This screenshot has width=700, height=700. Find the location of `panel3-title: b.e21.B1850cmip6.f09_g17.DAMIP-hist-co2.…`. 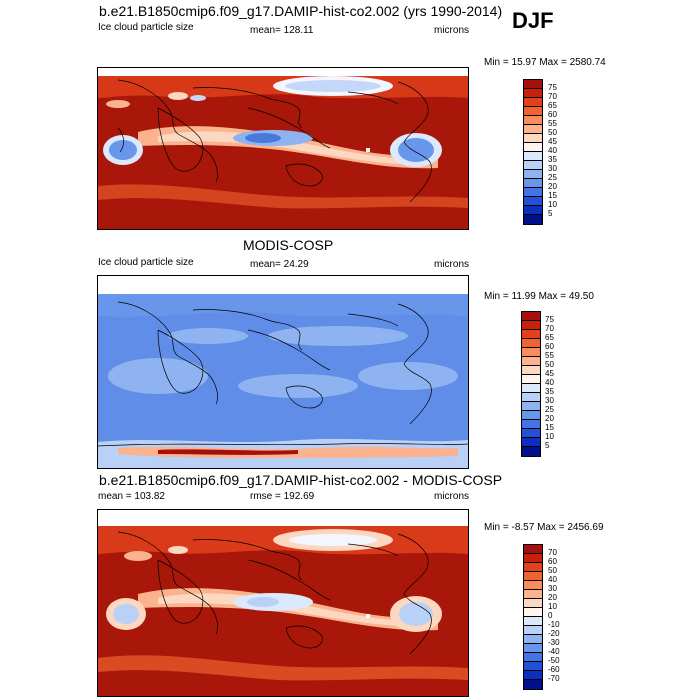

panel3-title: b.e21.B1850cmip6.f09_g17.DAMIP-hist-co2.… is located at coordinates (301, 480).